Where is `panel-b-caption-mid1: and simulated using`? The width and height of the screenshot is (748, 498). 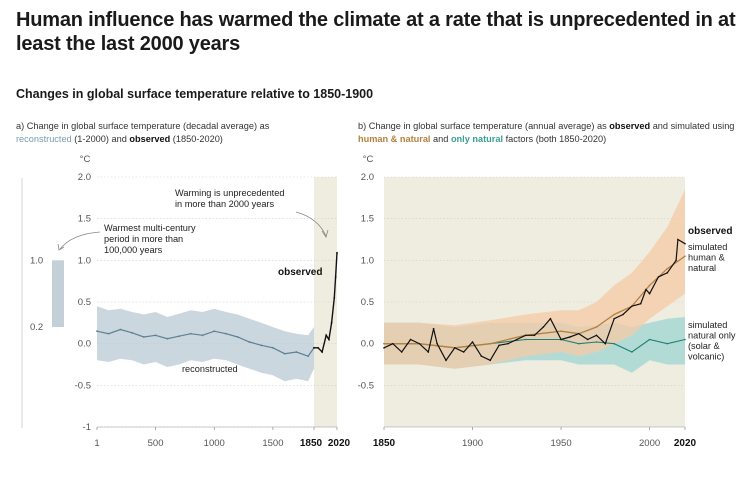 panel-b-caption-mid1: and simulated using is located at coordinates (692, 126).